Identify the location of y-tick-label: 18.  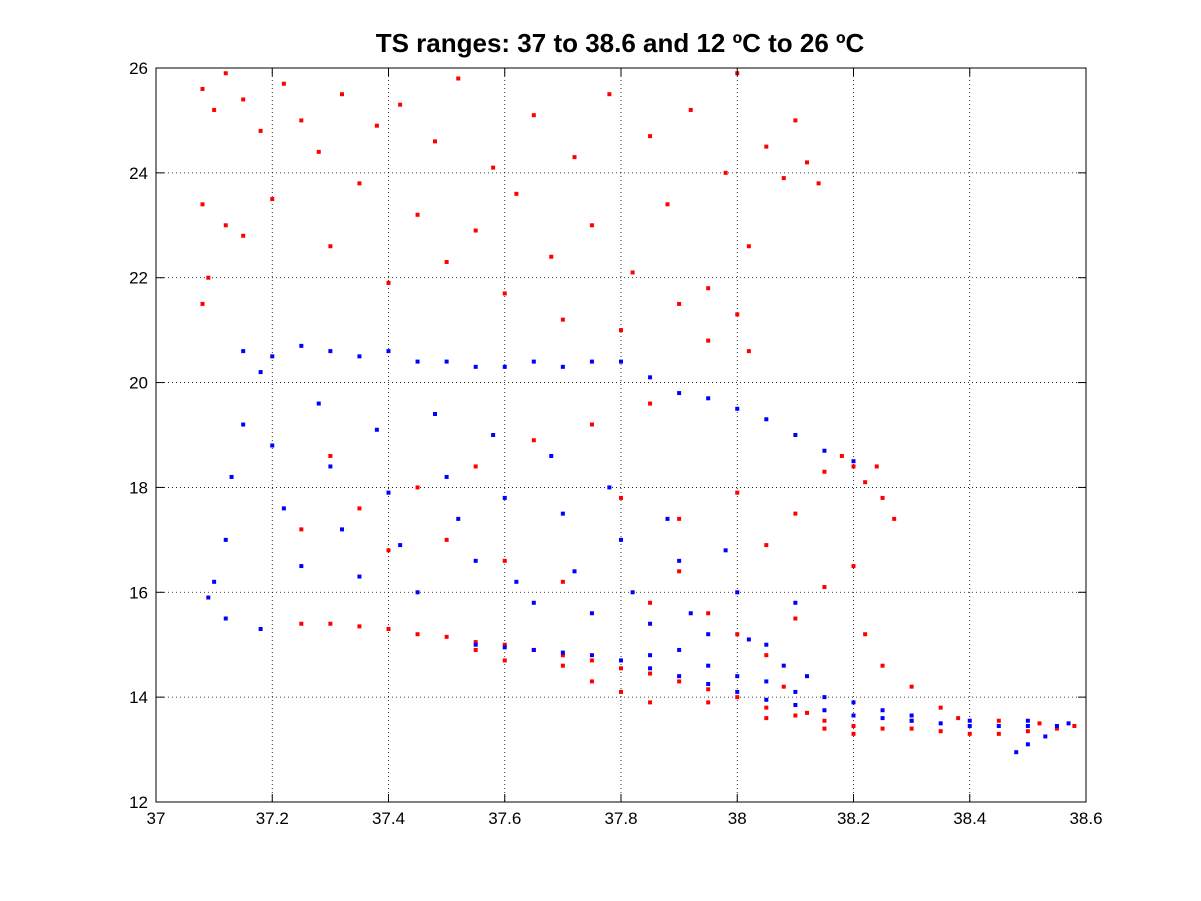
(138, 487).